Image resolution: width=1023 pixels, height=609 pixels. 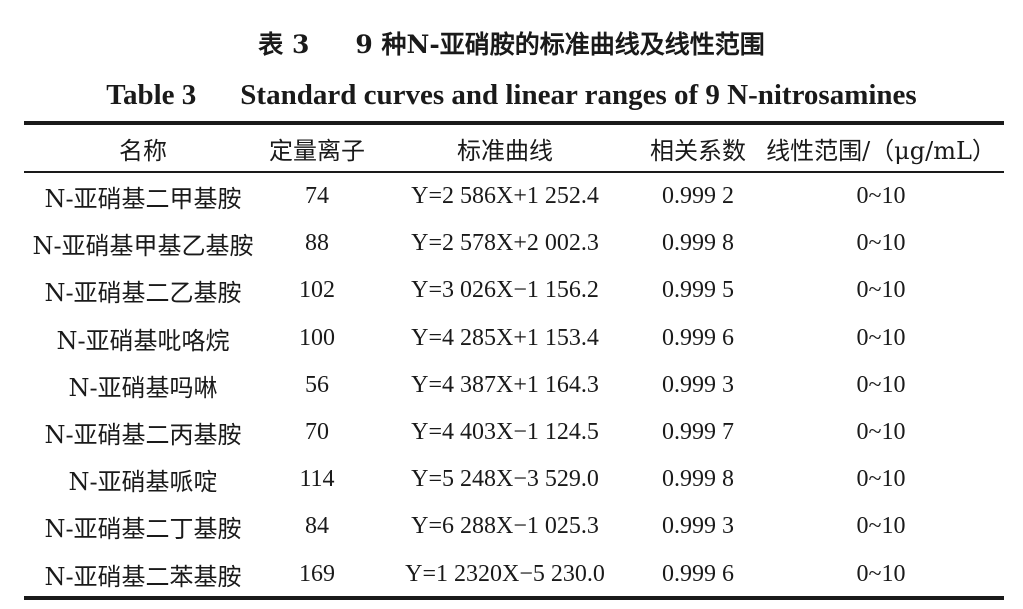 What do you see at coordinates (151, 95) in the screenshot?
I see `table-number-english: Table 3` at bounding box center [151, 95].